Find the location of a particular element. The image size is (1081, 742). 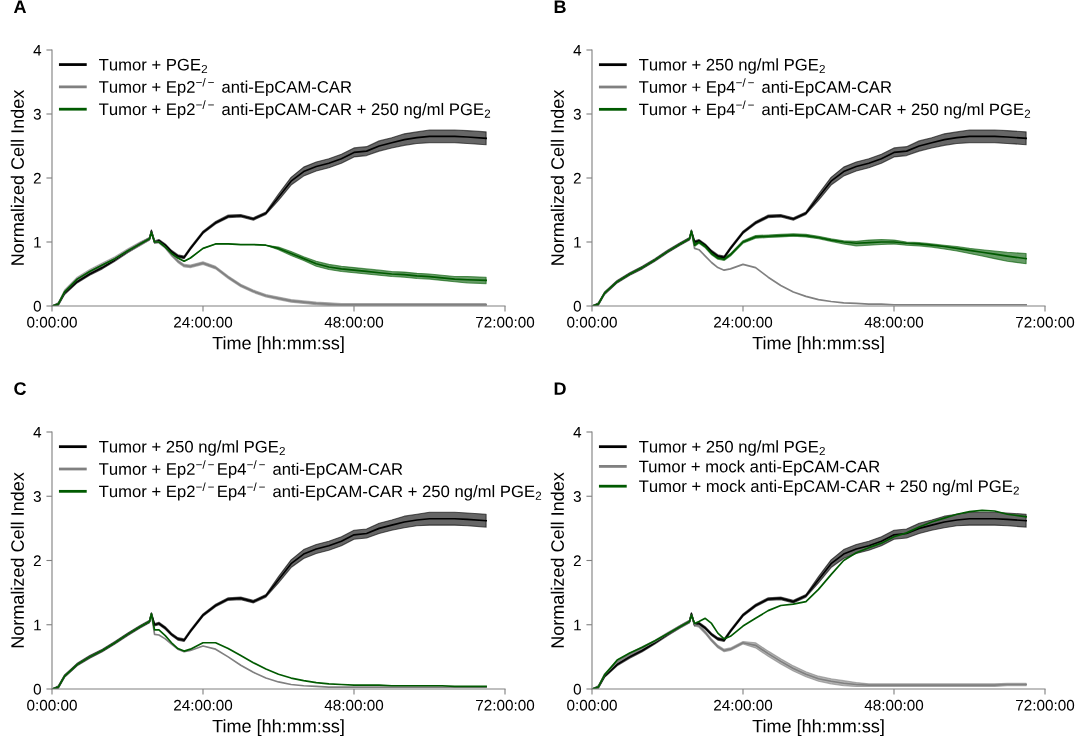

legend-label: Tumor + Ep4$^{−/−}$ anti-EpCAM-CAR + 250 ng/ml PGE$_{2}$ is located at coordinates (835, 109).